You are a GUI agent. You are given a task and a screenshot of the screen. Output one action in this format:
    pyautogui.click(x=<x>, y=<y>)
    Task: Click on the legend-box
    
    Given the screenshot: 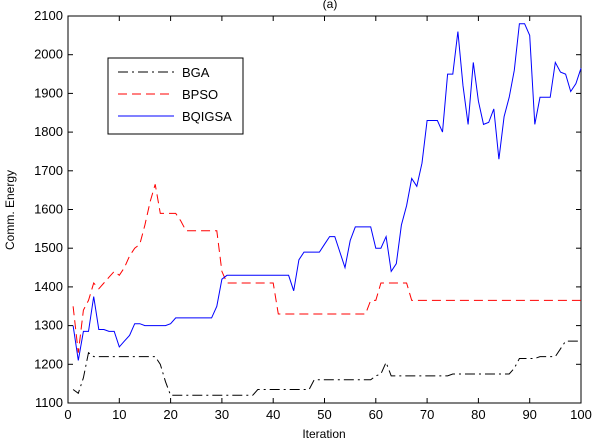 What is the action you would take?
    pyautogui.click(x=175, y=96)
    